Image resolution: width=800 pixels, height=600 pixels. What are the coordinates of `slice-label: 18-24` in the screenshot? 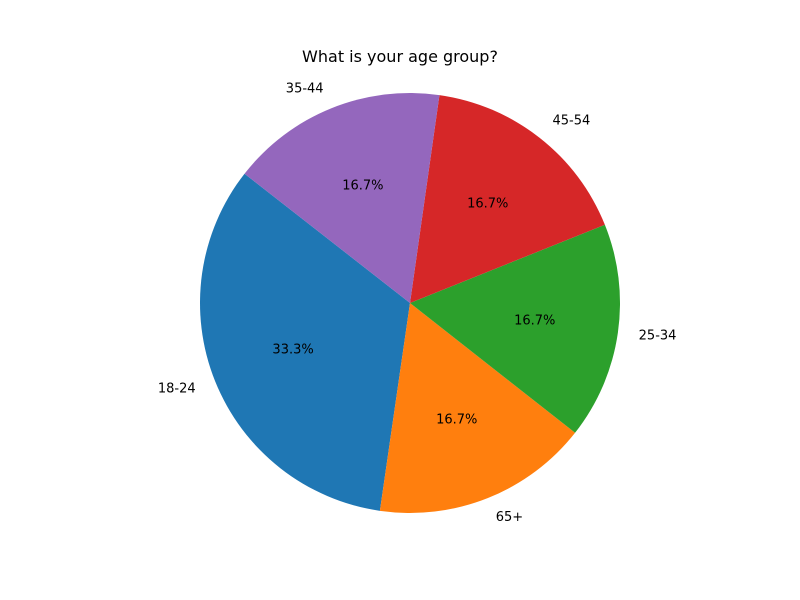 It's located at (177, 389).